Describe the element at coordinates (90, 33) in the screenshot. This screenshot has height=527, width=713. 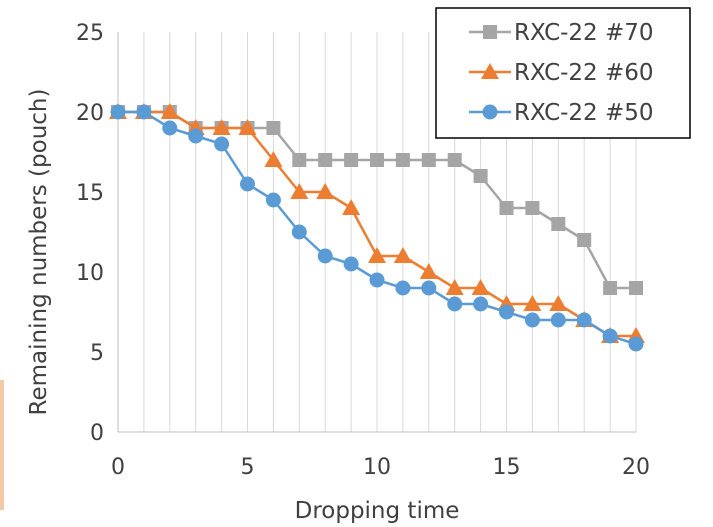
I see `y-tick-label-25: 25` at that location.